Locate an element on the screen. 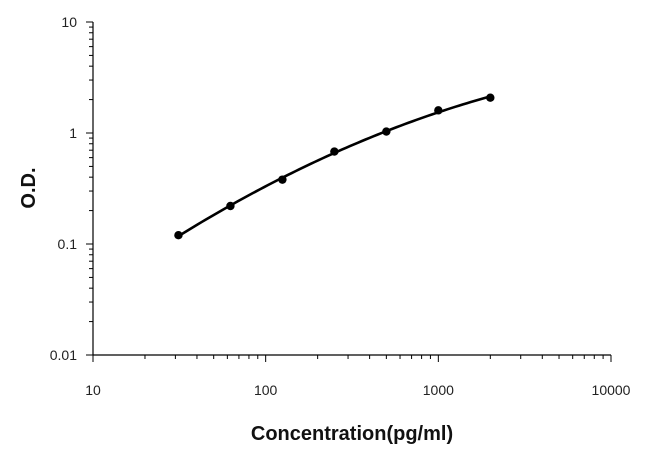  y-tick-label: 1 is located at coordinates (73, 133).